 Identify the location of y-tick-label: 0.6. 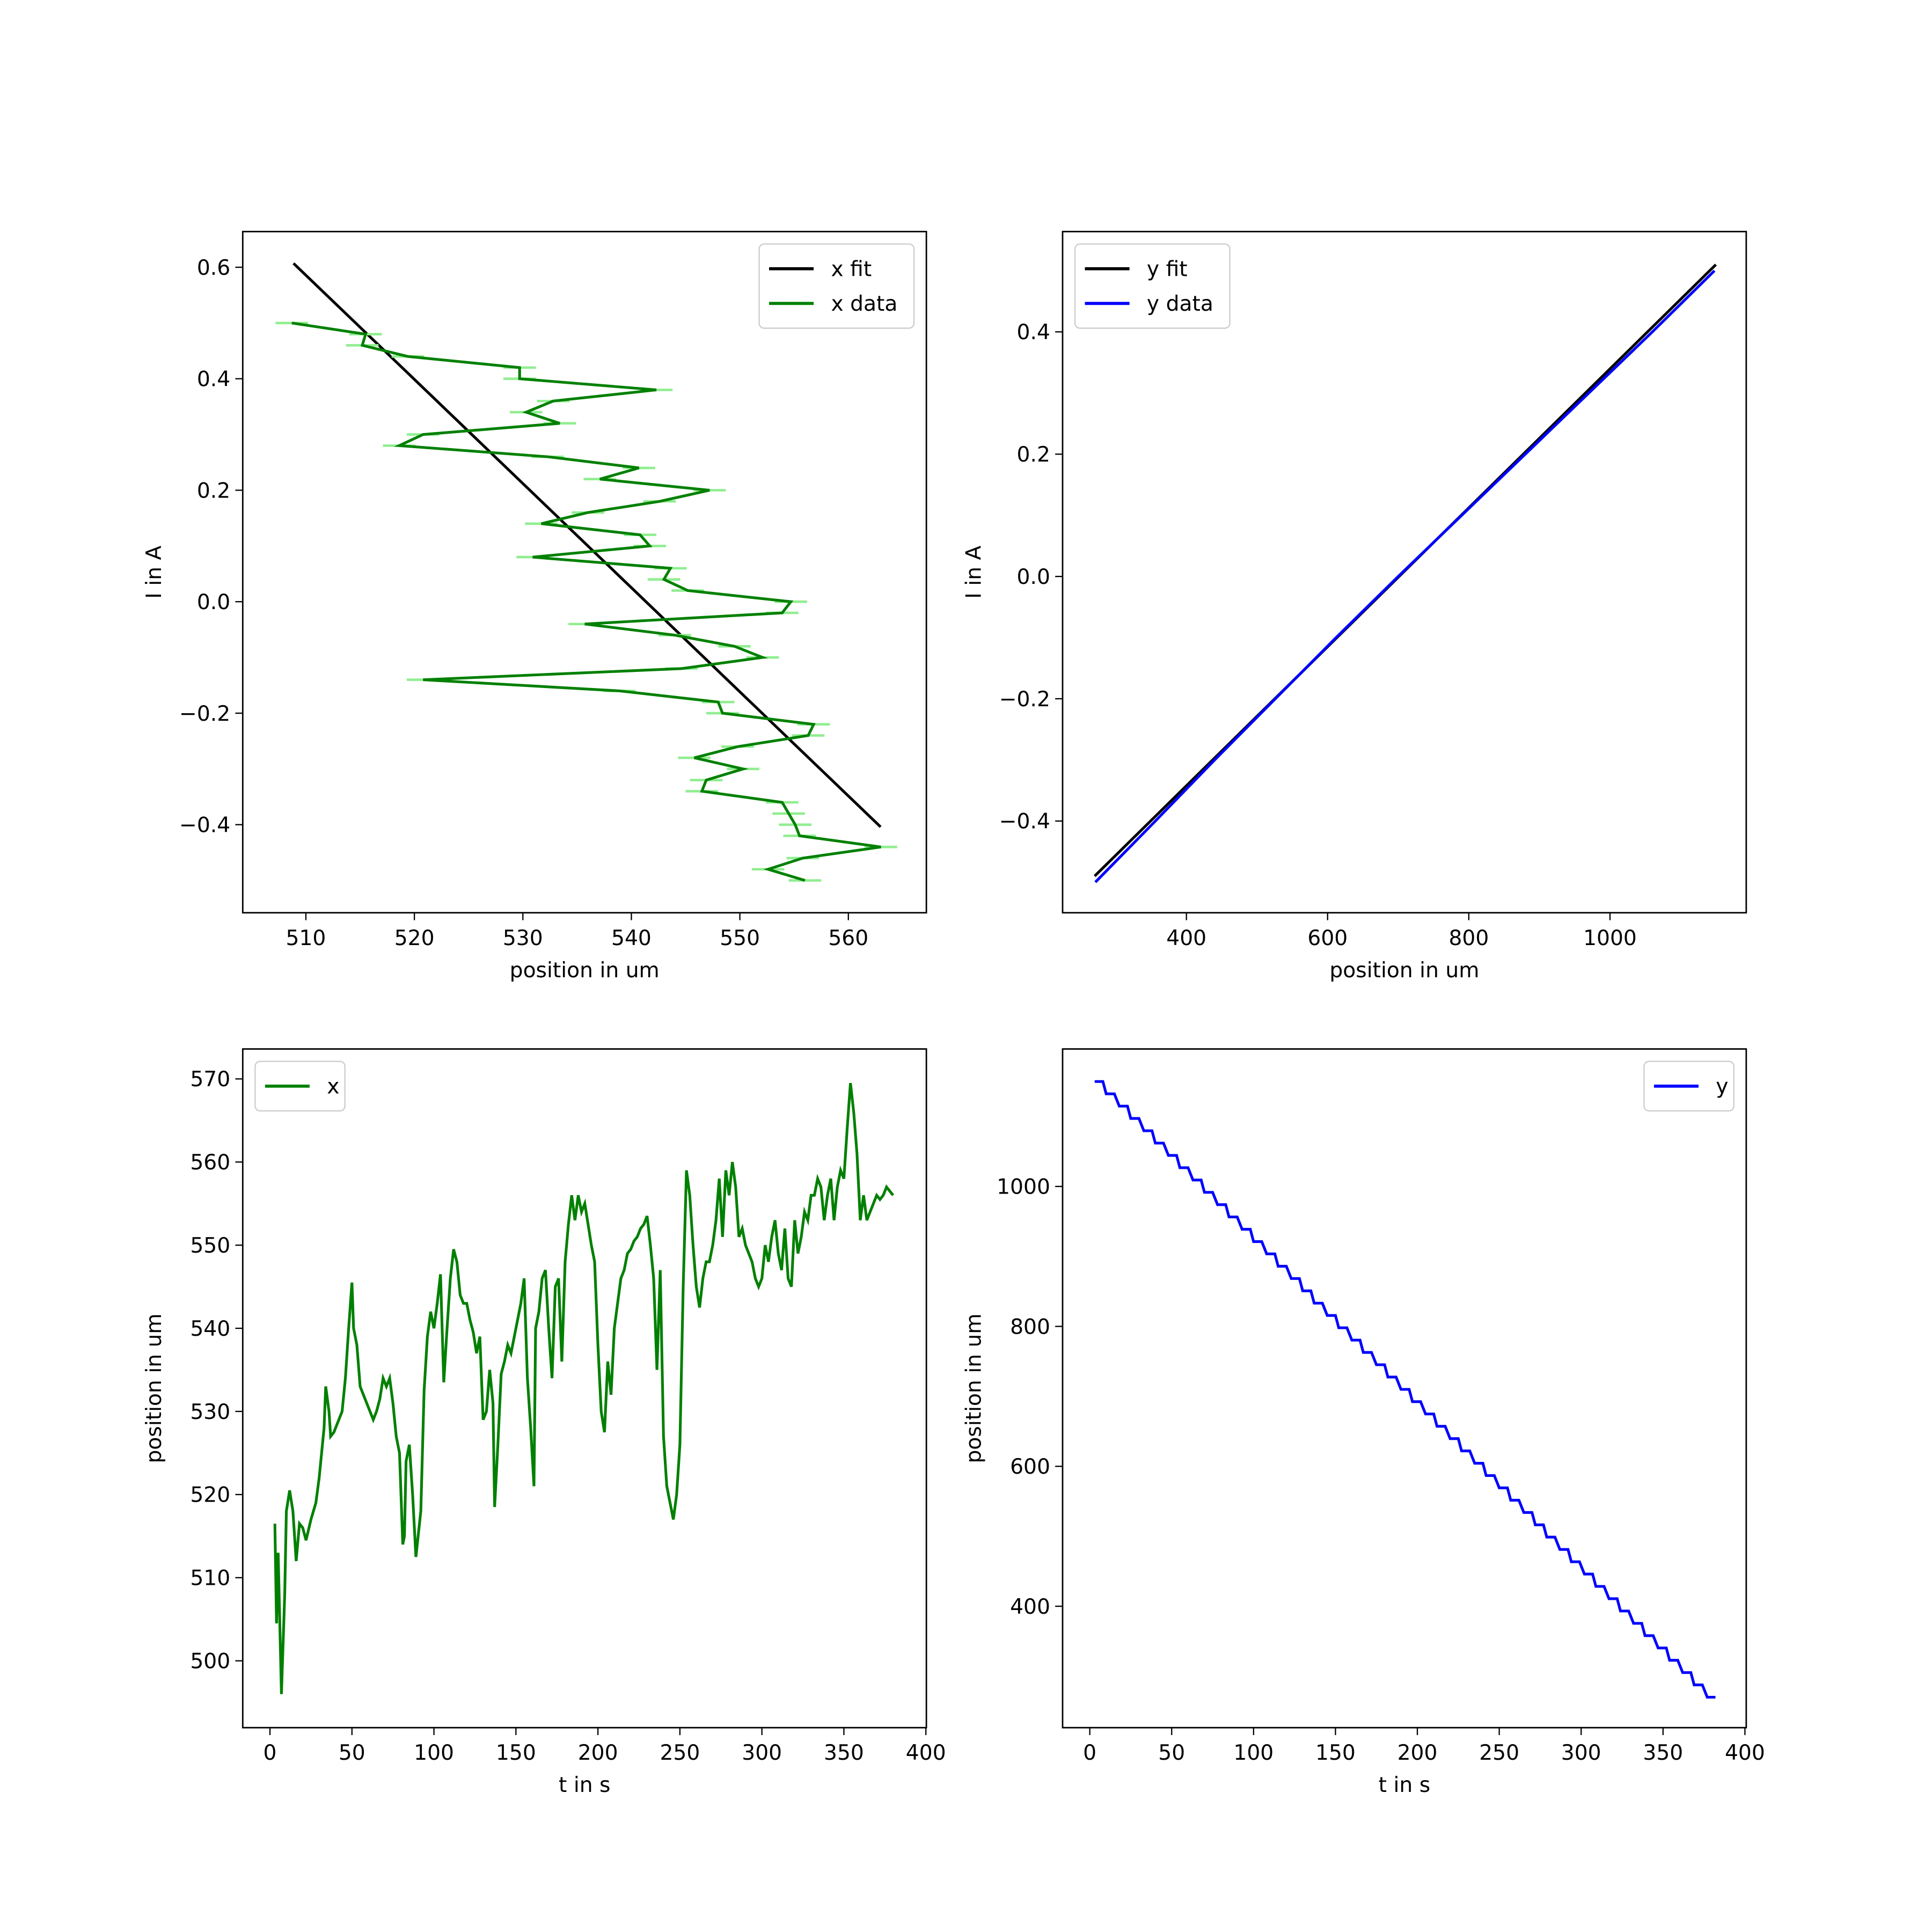
(213, 268).